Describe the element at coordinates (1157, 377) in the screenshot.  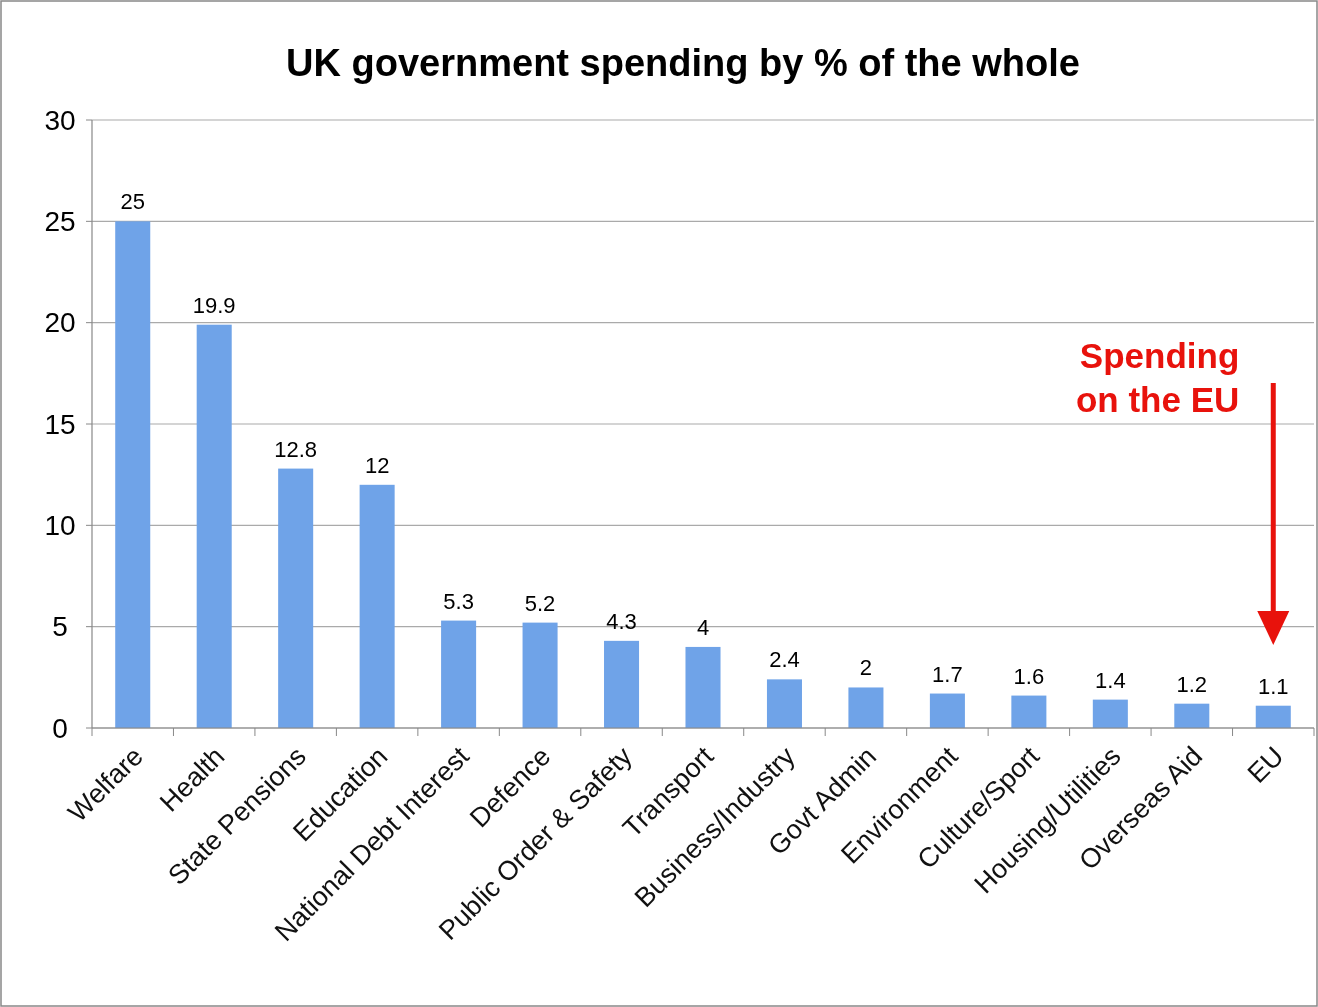
I see `annotation: Spending on the EU` at that location.